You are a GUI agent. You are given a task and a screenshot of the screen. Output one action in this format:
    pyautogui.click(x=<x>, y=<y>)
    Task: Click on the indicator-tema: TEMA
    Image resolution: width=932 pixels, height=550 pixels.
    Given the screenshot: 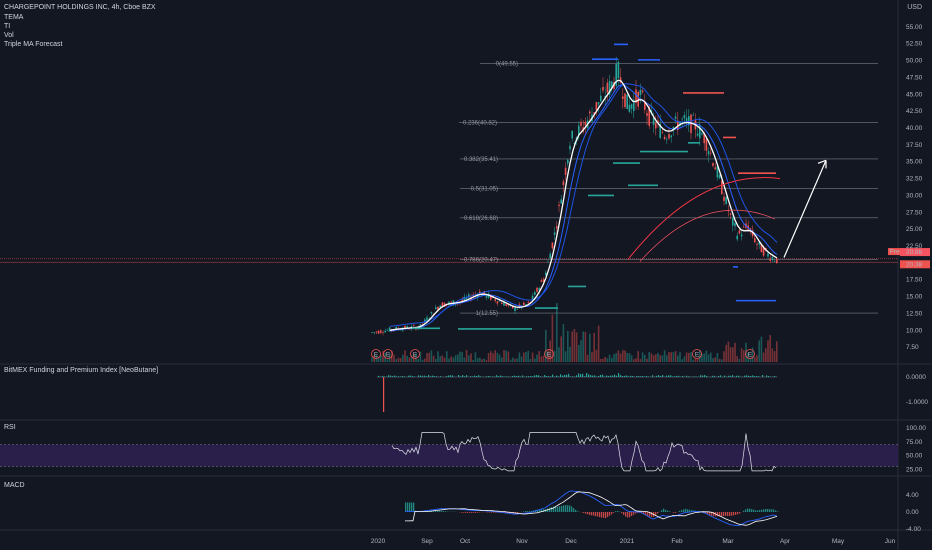 What is the action you would take?
    pyautogui.click(x=14, y=17)
    